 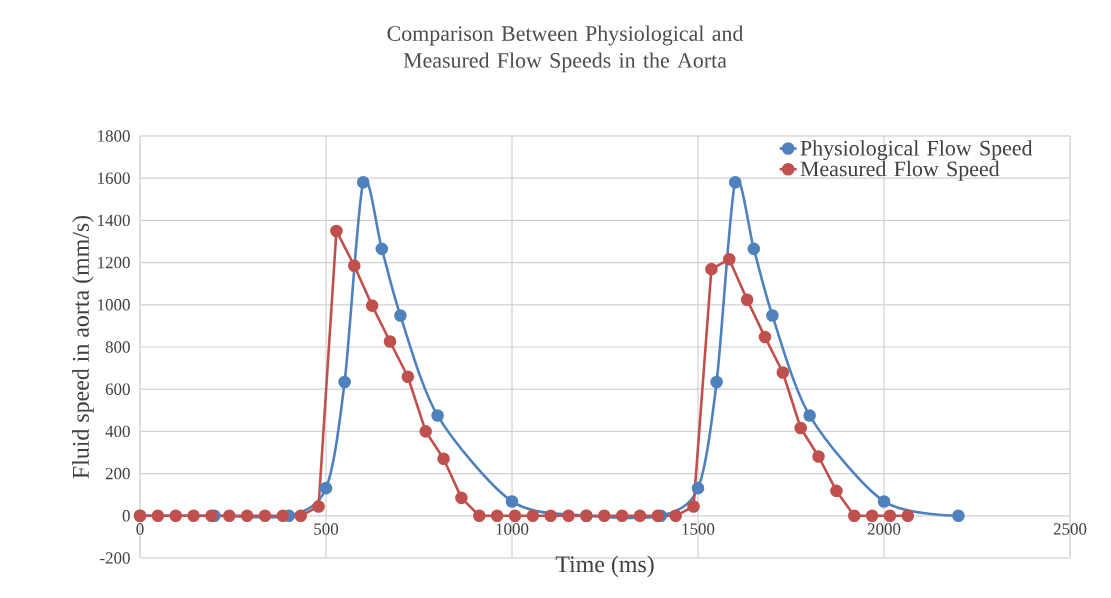 I want to click on y-tick-label: 1000, so click(x=114, y=305).